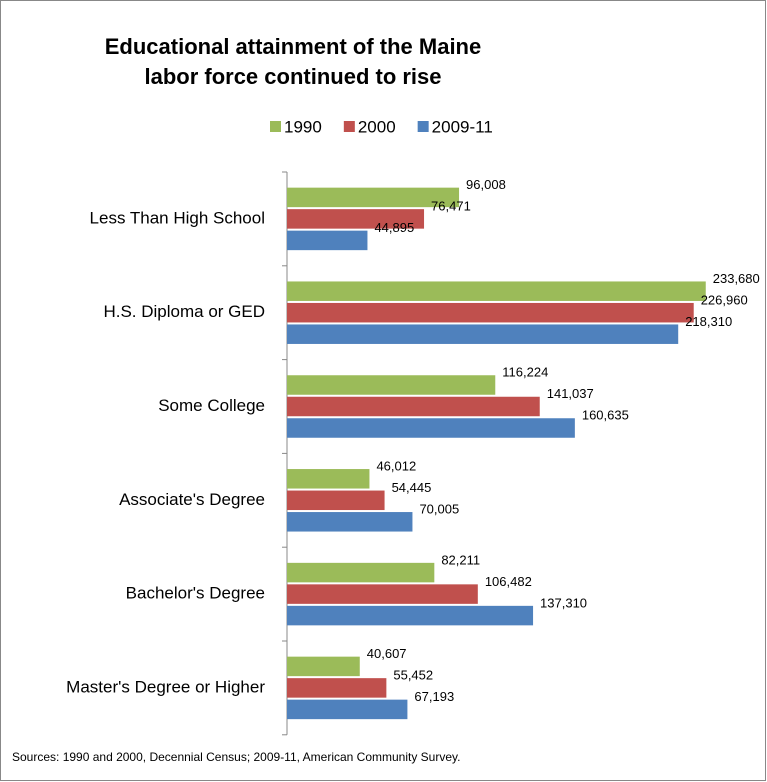 The width and height of the screenshot is (767, 782). I want to click on data-label: 233,680, so click(736, 278).